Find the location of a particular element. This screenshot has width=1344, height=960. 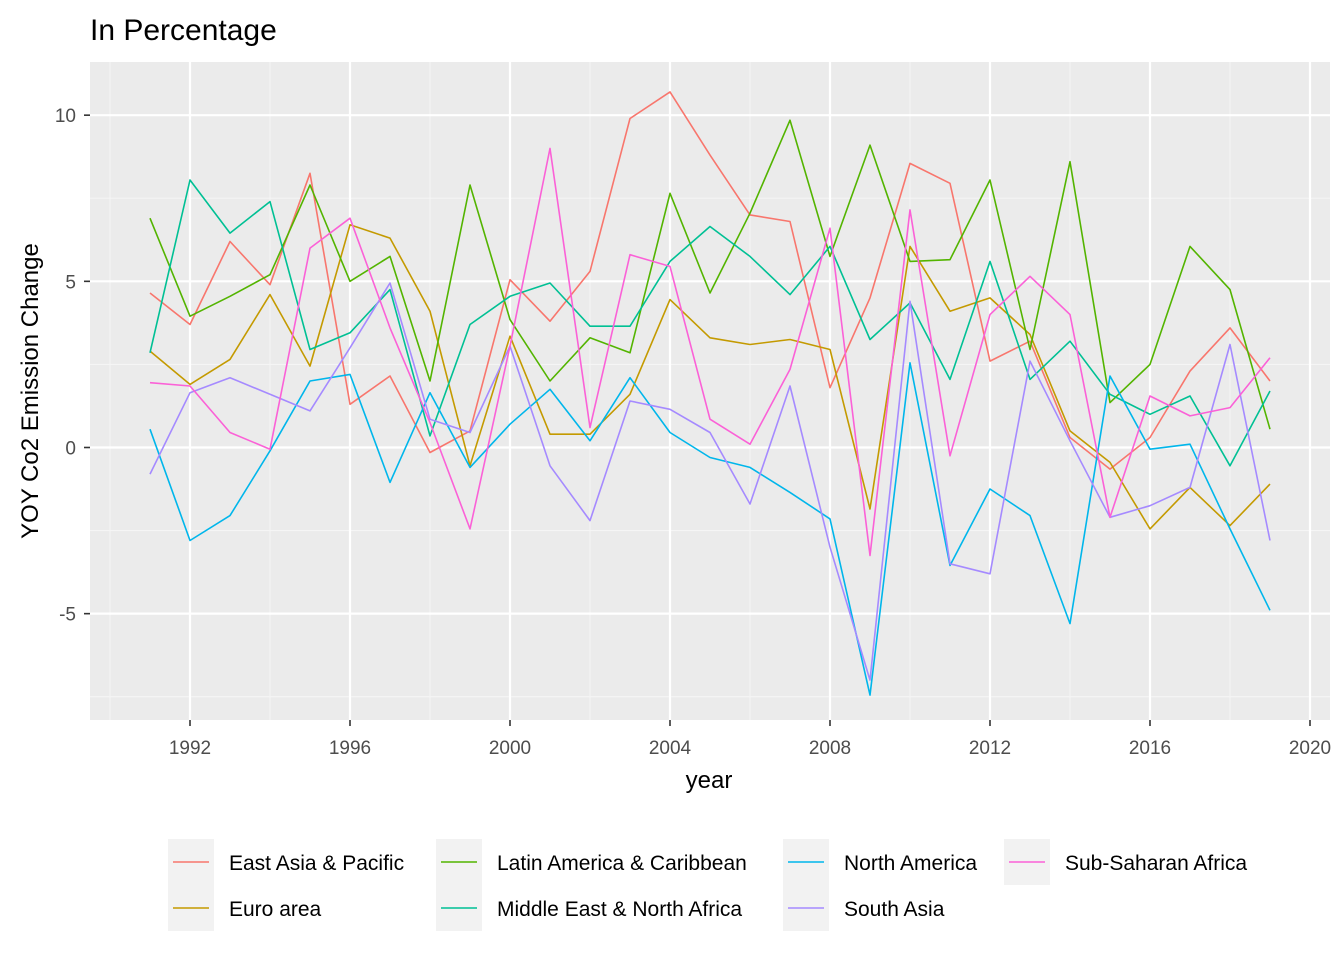

x-tick-label: 2008 is located at coordinates (830, 748).